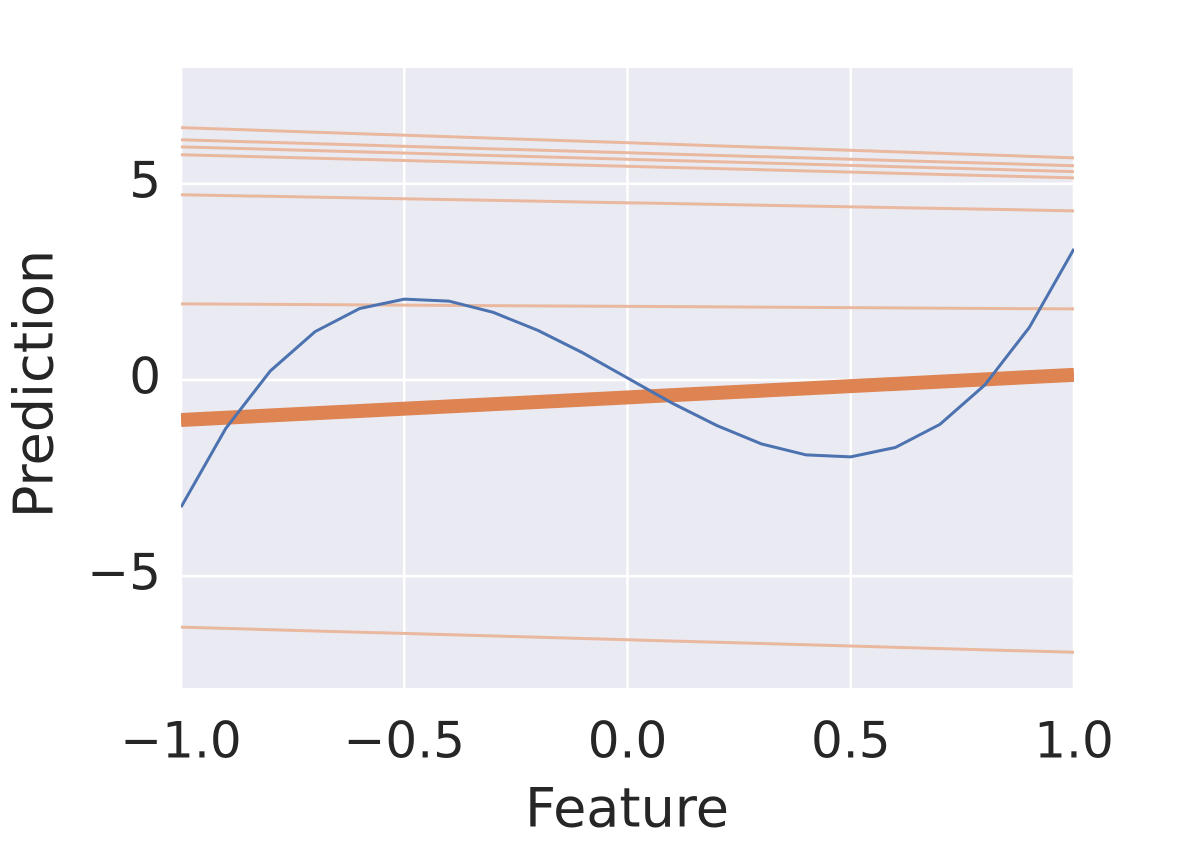 This screenshot has width=1196, height=854. I want to click on y-axis-label: Prediction, so click(34, 384).